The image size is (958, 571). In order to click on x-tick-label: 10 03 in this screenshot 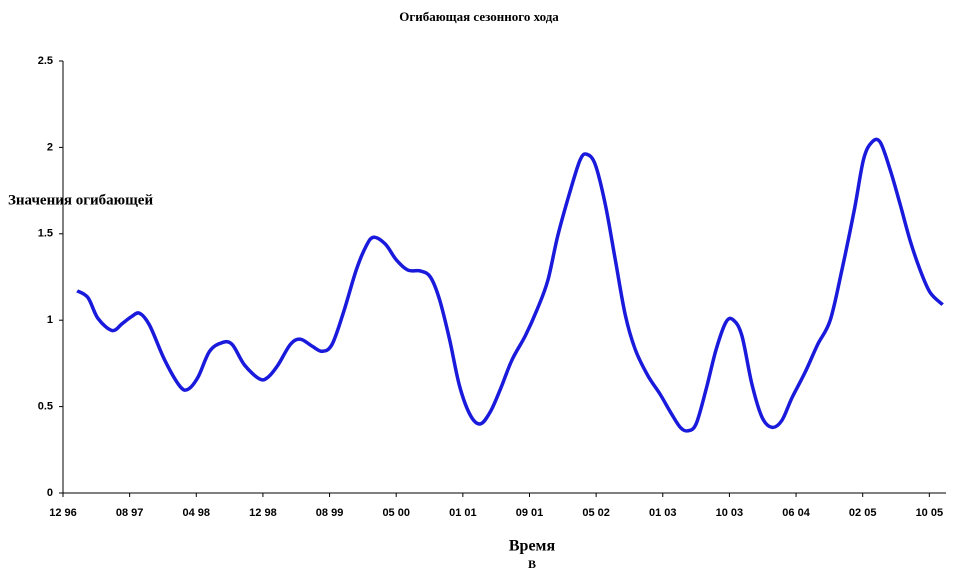, I will do `click(730, 513)`.